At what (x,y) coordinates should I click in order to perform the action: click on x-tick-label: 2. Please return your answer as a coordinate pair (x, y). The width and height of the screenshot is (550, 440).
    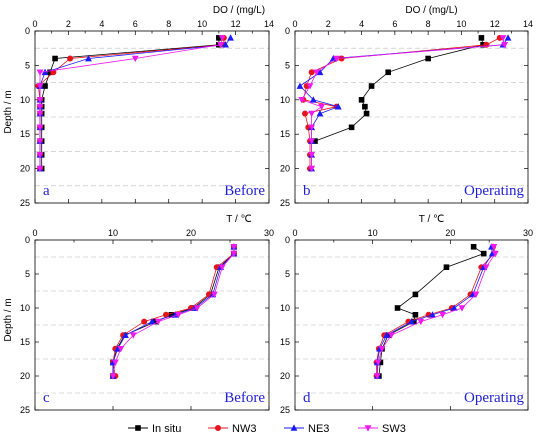
    Looking at the image, I should click on (68, 24).